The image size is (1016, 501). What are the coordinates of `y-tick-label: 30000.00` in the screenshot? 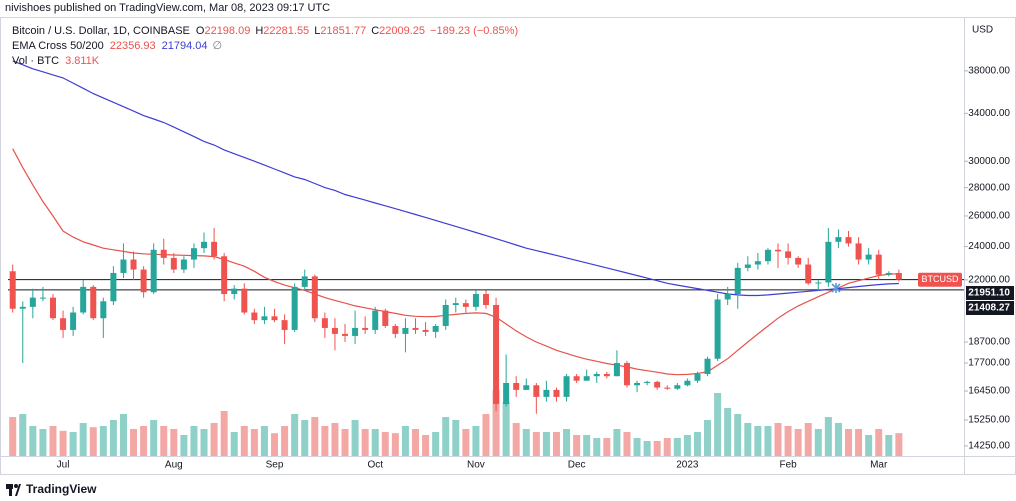 It's located at (989, 161).